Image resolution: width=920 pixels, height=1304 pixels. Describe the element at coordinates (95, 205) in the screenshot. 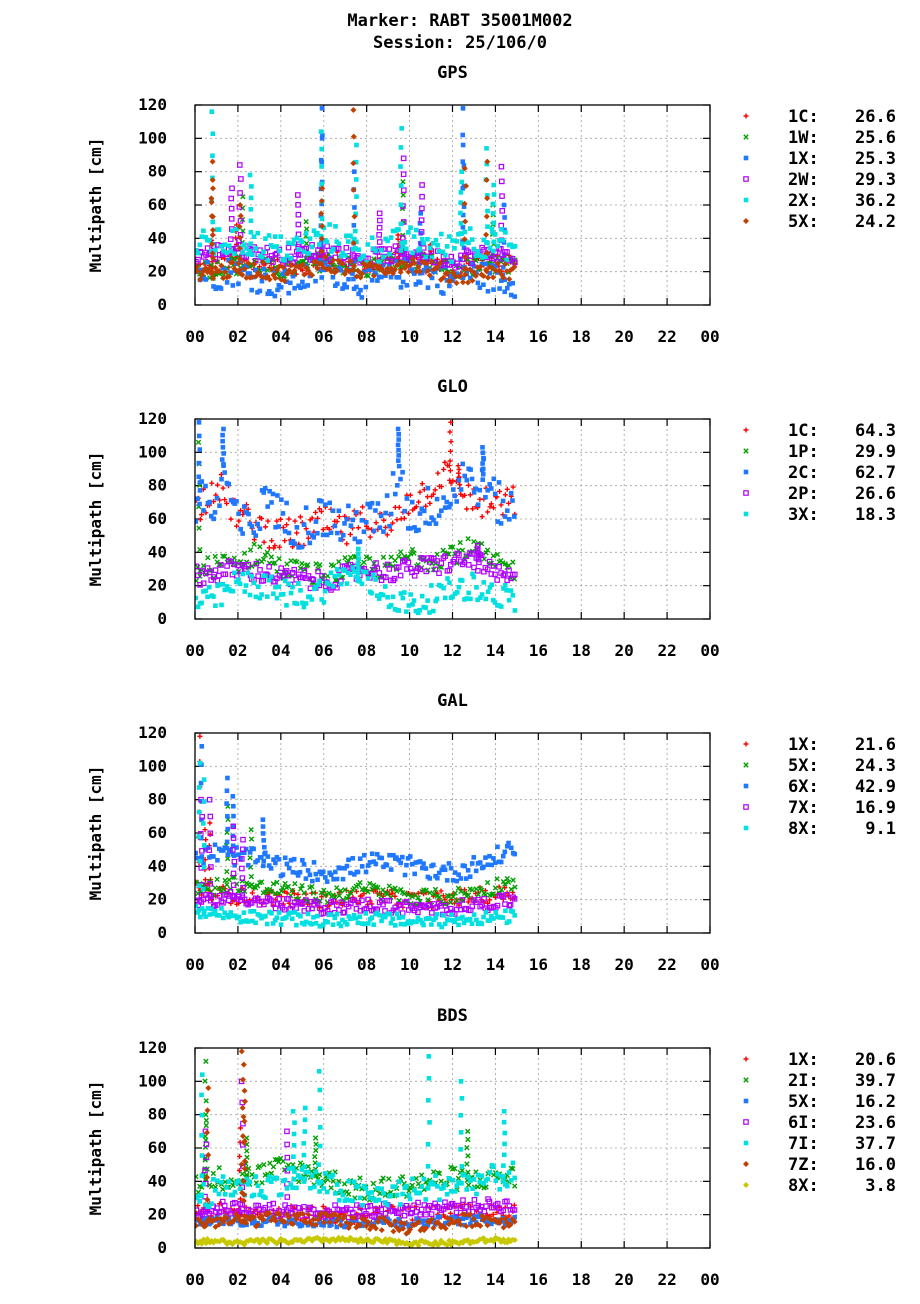

I see `y-axis-label: Multipath [cm]` at that location.